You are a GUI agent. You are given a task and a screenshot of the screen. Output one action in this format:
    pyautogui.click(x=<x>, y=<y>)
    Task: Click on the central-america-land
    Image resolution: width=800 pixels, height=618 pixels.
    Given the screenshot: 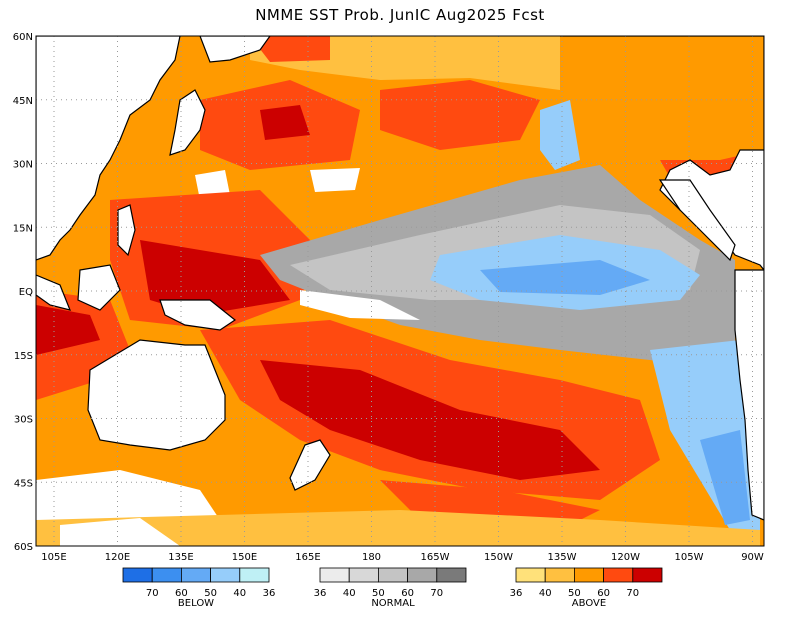 What is the action you would take?
    pyautogui.click(x=697, y=220)
    